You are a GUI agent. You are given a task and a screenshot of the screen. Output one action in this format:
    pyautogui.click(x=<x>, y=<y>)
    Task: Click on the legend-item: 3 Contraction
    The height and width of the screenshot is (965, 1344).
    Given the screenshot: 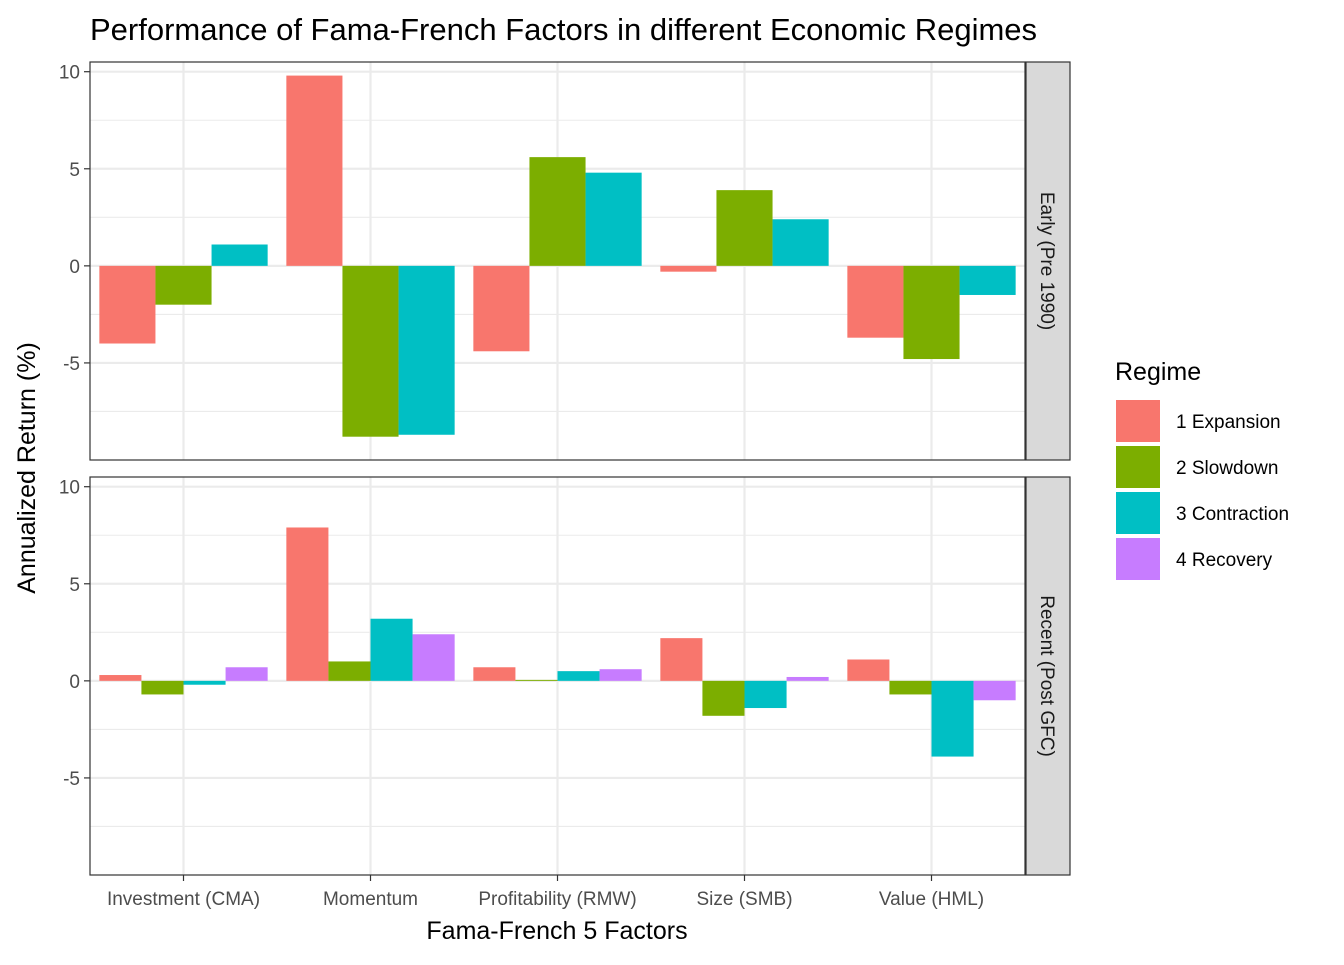 What is the action you would take?
    pyautogui.click(x=1202, y=513)
    